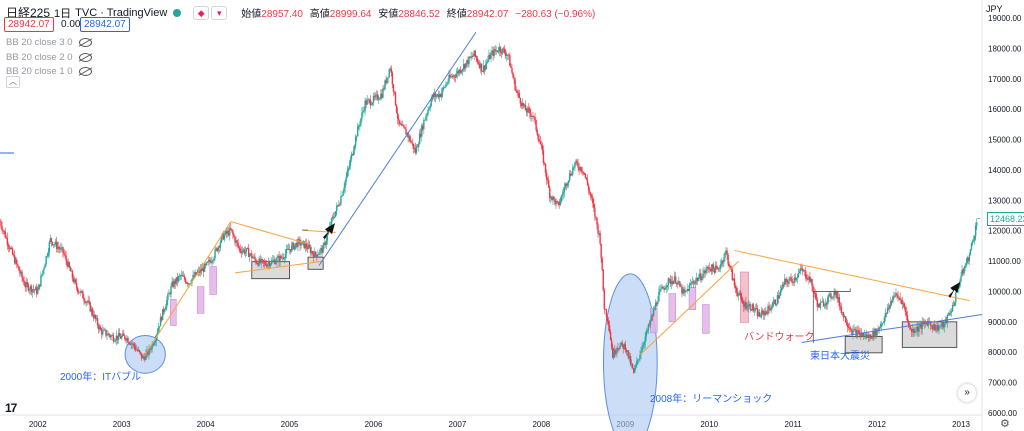 The image size is (1024, 431). What do you see at coordinates (13, 82) in the screenshot?
I see `collapse-indicators-icon: ︿` at bounding box center [13, 82].